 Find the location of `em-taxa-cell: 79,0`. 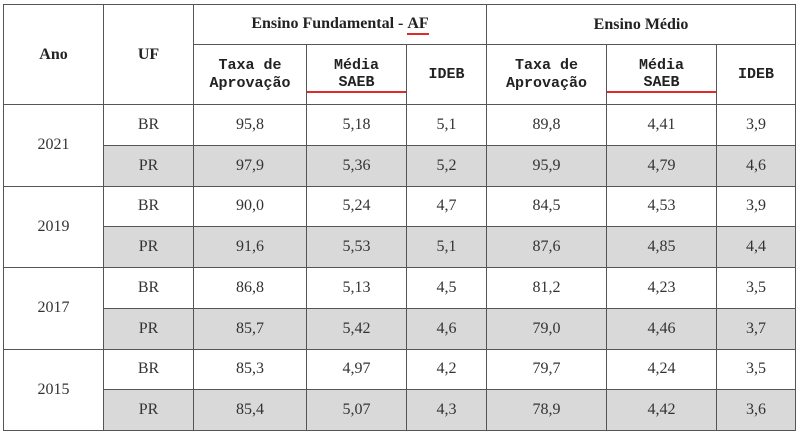

em-taxa-cell: 79,0 is located at coordinates (547, 328).